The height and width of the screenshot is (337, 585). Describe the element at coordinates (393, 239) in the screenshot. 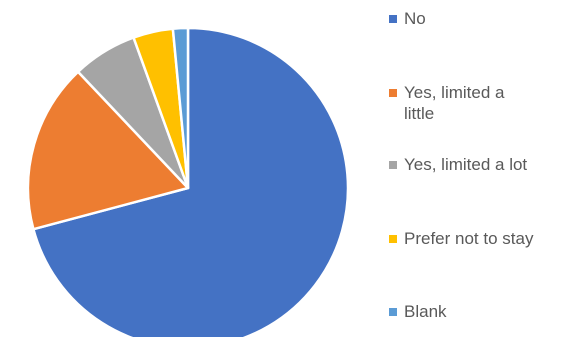

I see `legend-swatch-prefer-not-to-stay` at that location.